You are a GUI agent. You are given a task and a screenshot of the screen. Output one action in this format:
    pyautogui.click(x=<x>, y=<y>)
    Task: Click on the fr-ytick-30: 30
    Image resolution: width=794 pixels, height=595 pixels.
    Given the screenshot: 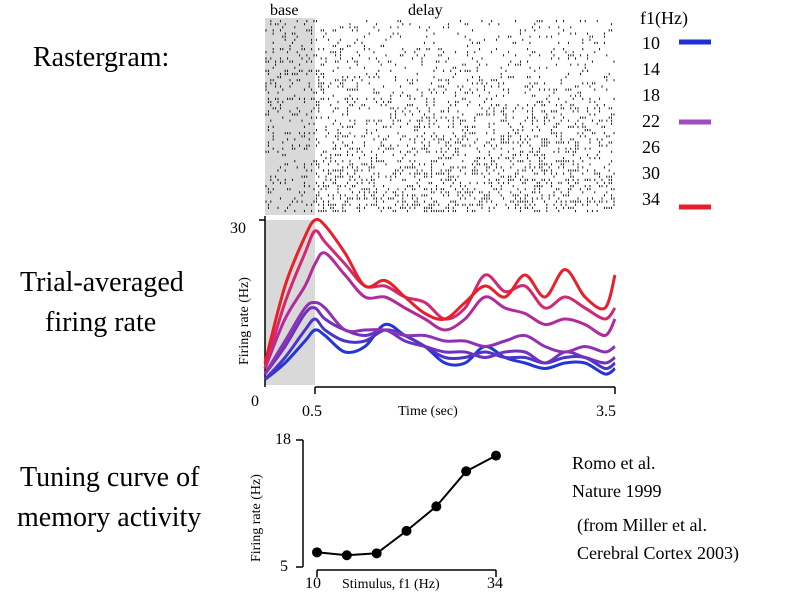 What is the action you would take?
    pyautogui.click(x=238, y=228)
    